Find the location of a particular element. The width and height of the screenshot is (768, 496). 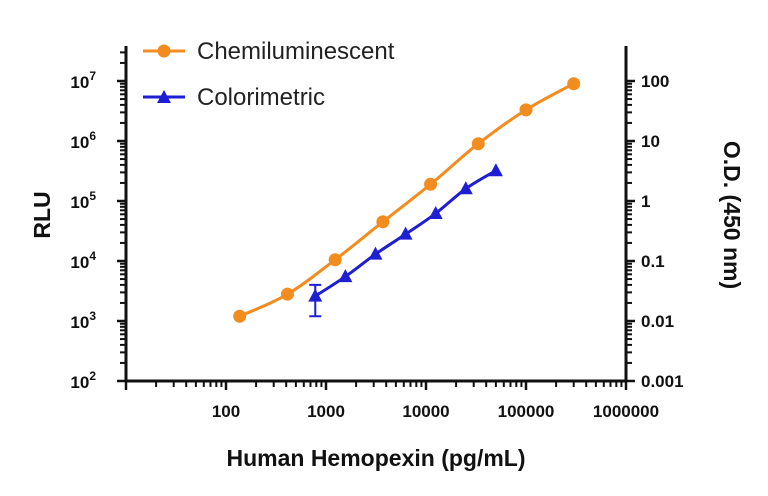

x-tick-label: 100 is located at coordinates (226, 411).